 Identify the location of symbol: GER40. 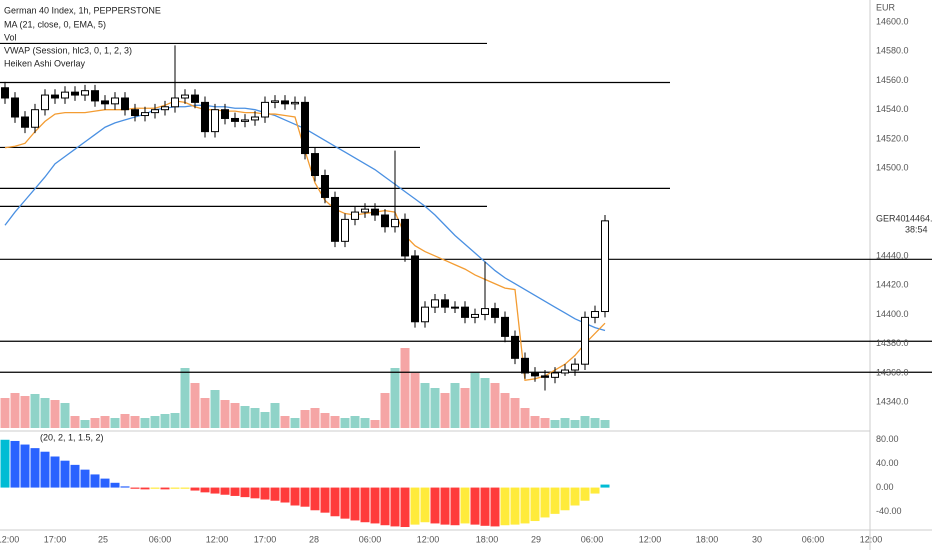
(891, 218).